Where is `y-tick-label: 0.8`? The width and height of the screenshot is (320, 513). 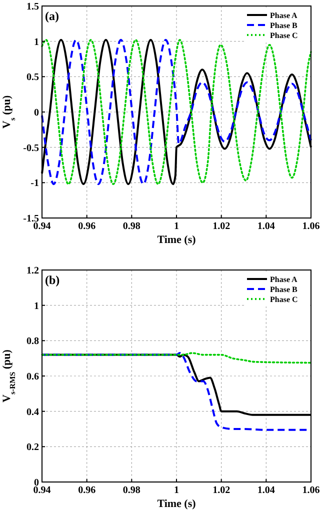 y-tick-label: 0.8 is located at coordinates (32, 342).